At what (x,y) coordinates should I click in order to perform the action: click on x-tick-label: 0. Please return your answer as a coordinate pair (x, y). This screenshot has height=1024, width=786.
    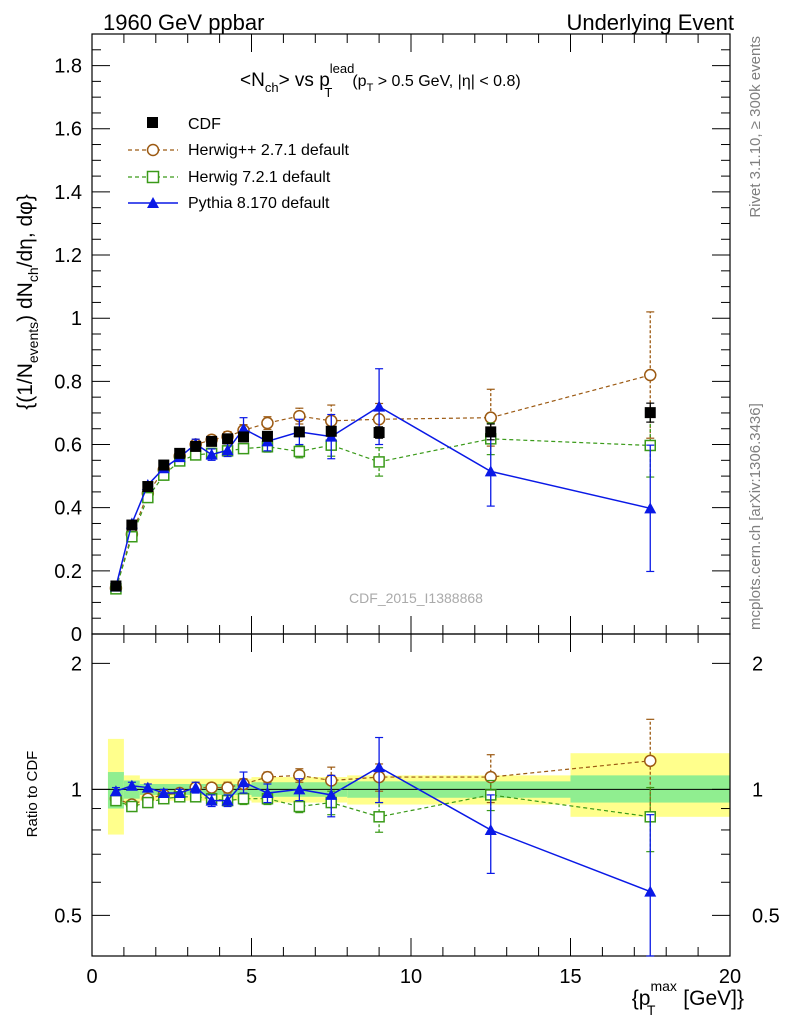
    Looking at the image, I should click on (91, 977).